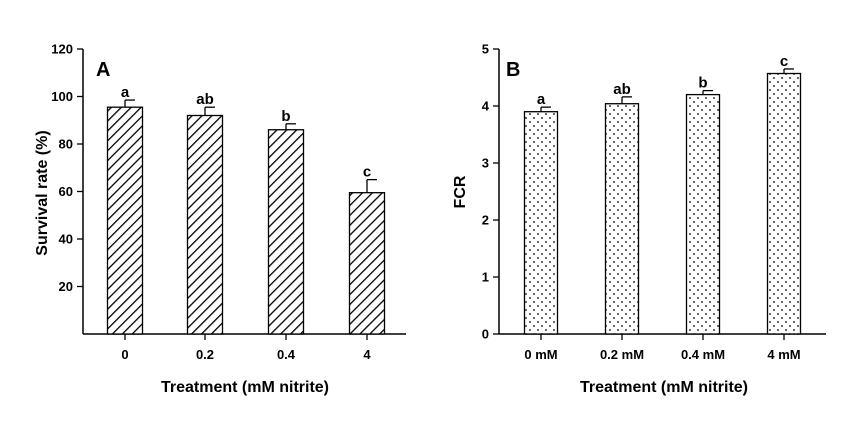 Image resolution: width=845 pixels, height=433 pixels. Describe the element at coordinates (367, 172) in the screenshot. I see `panel-a-significance-label: c` at that location.